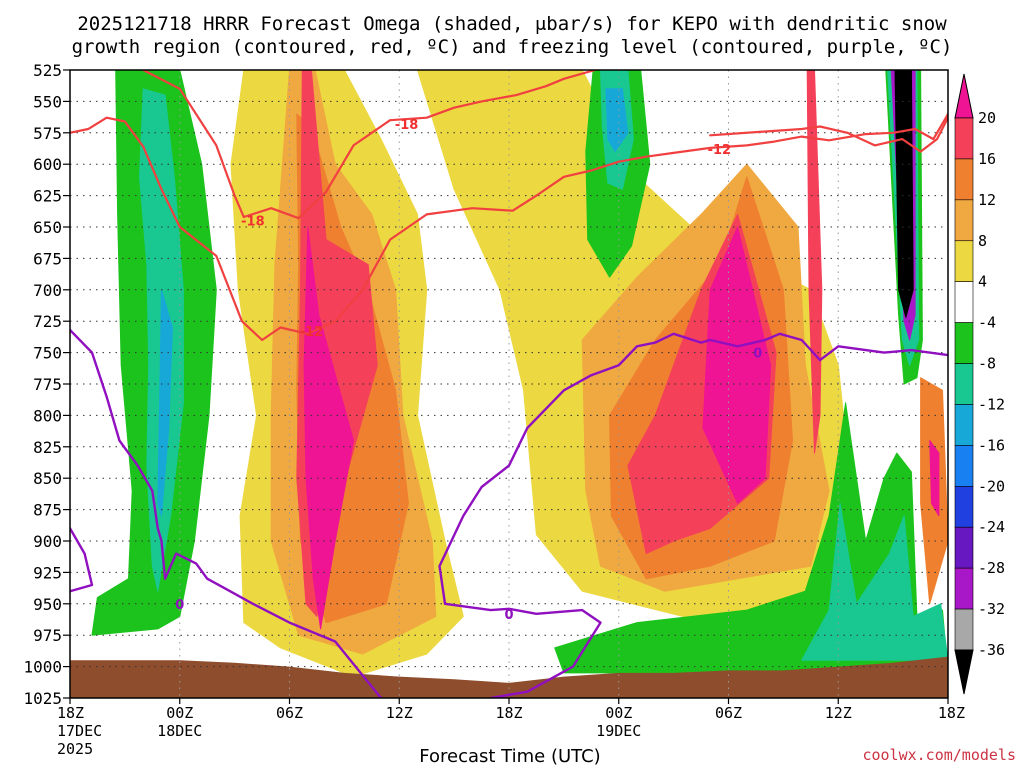 The image size is (1024, 768). Describe the element at coordinates (874, 581) in the screenshot. I see `shade-teal-plume-late` at that location.